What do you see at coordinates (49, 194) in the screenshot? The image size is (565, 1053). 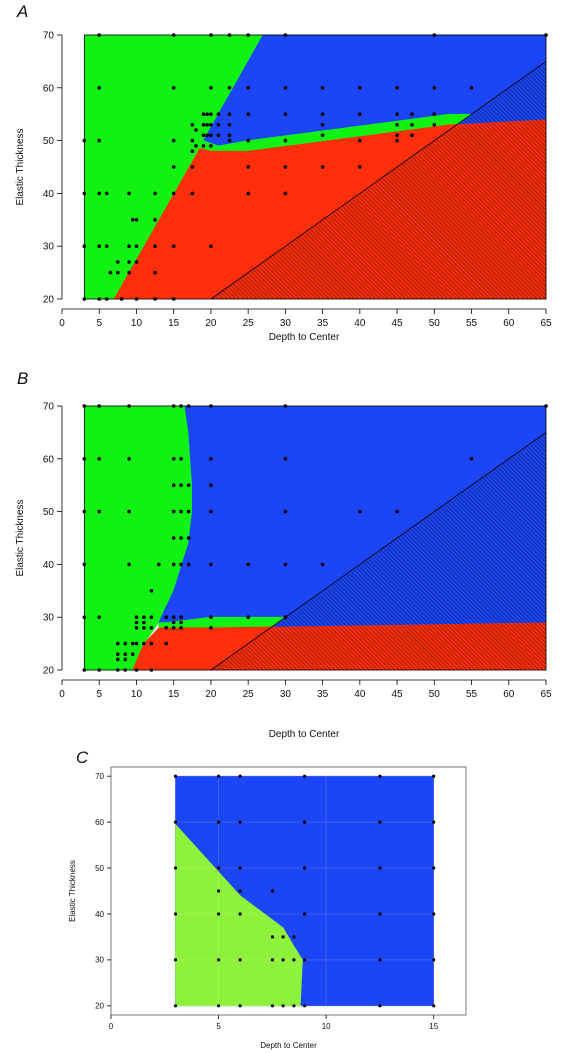 I see `y-tick-label: 40` at bounding box center [49, 194].